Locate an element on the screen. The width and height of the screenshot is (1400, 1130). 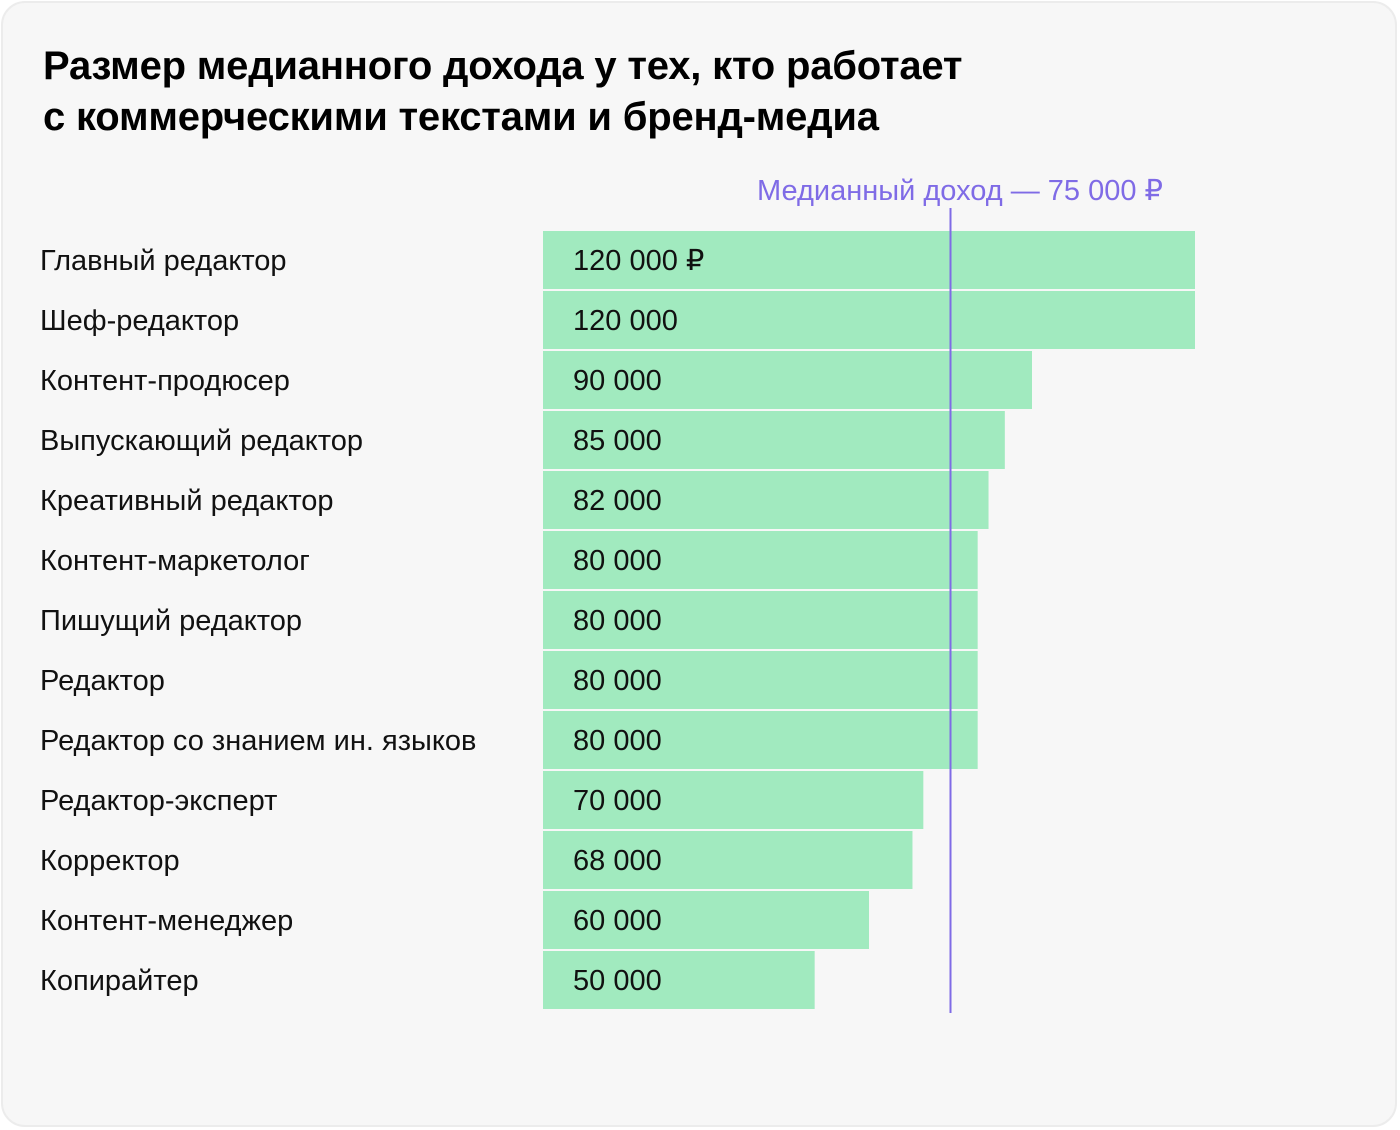
value-label: 85 000 is located at coordinates (617, 441).